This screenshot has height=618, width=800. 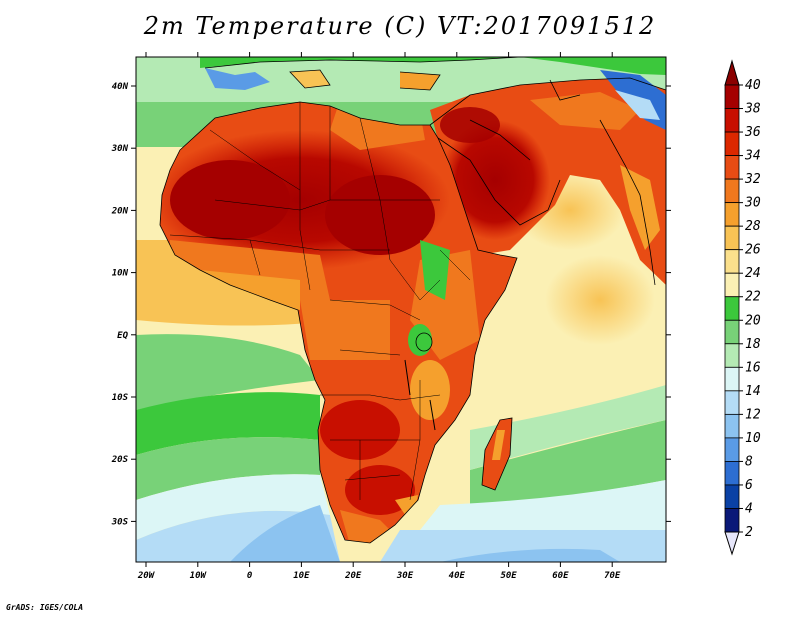 What do you see at coordinates (432, 415) in the screenshot?
I see `lake-malawi` at bounding box center [432, 415].